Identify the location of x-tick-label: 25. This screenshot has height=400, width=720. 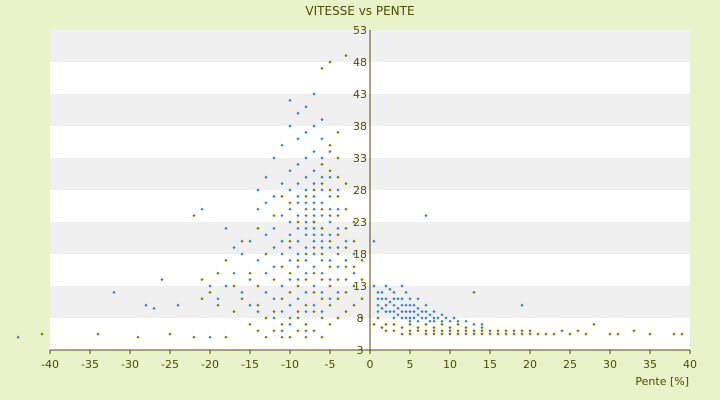
(570, 364).